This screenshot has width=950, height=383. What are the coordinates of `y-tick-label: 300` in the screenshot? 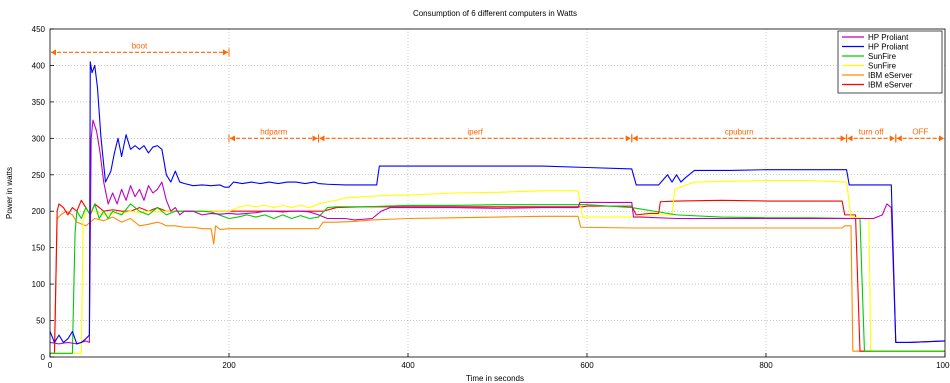 It's located at (39, 138).